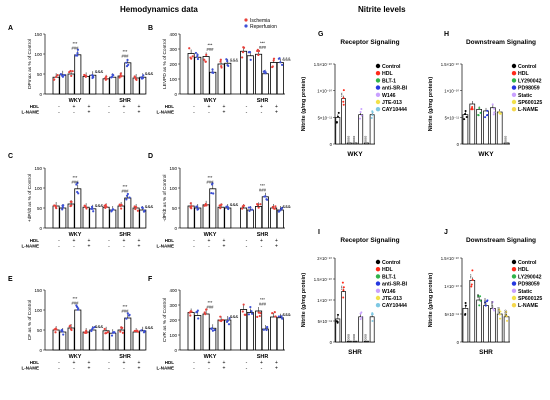 This screenshot has width=550, height=400. Describe the element at coordinates (451, 91) in the screenshot. I see `y-tick-label: 1×10⁻¹⁰` at that location.